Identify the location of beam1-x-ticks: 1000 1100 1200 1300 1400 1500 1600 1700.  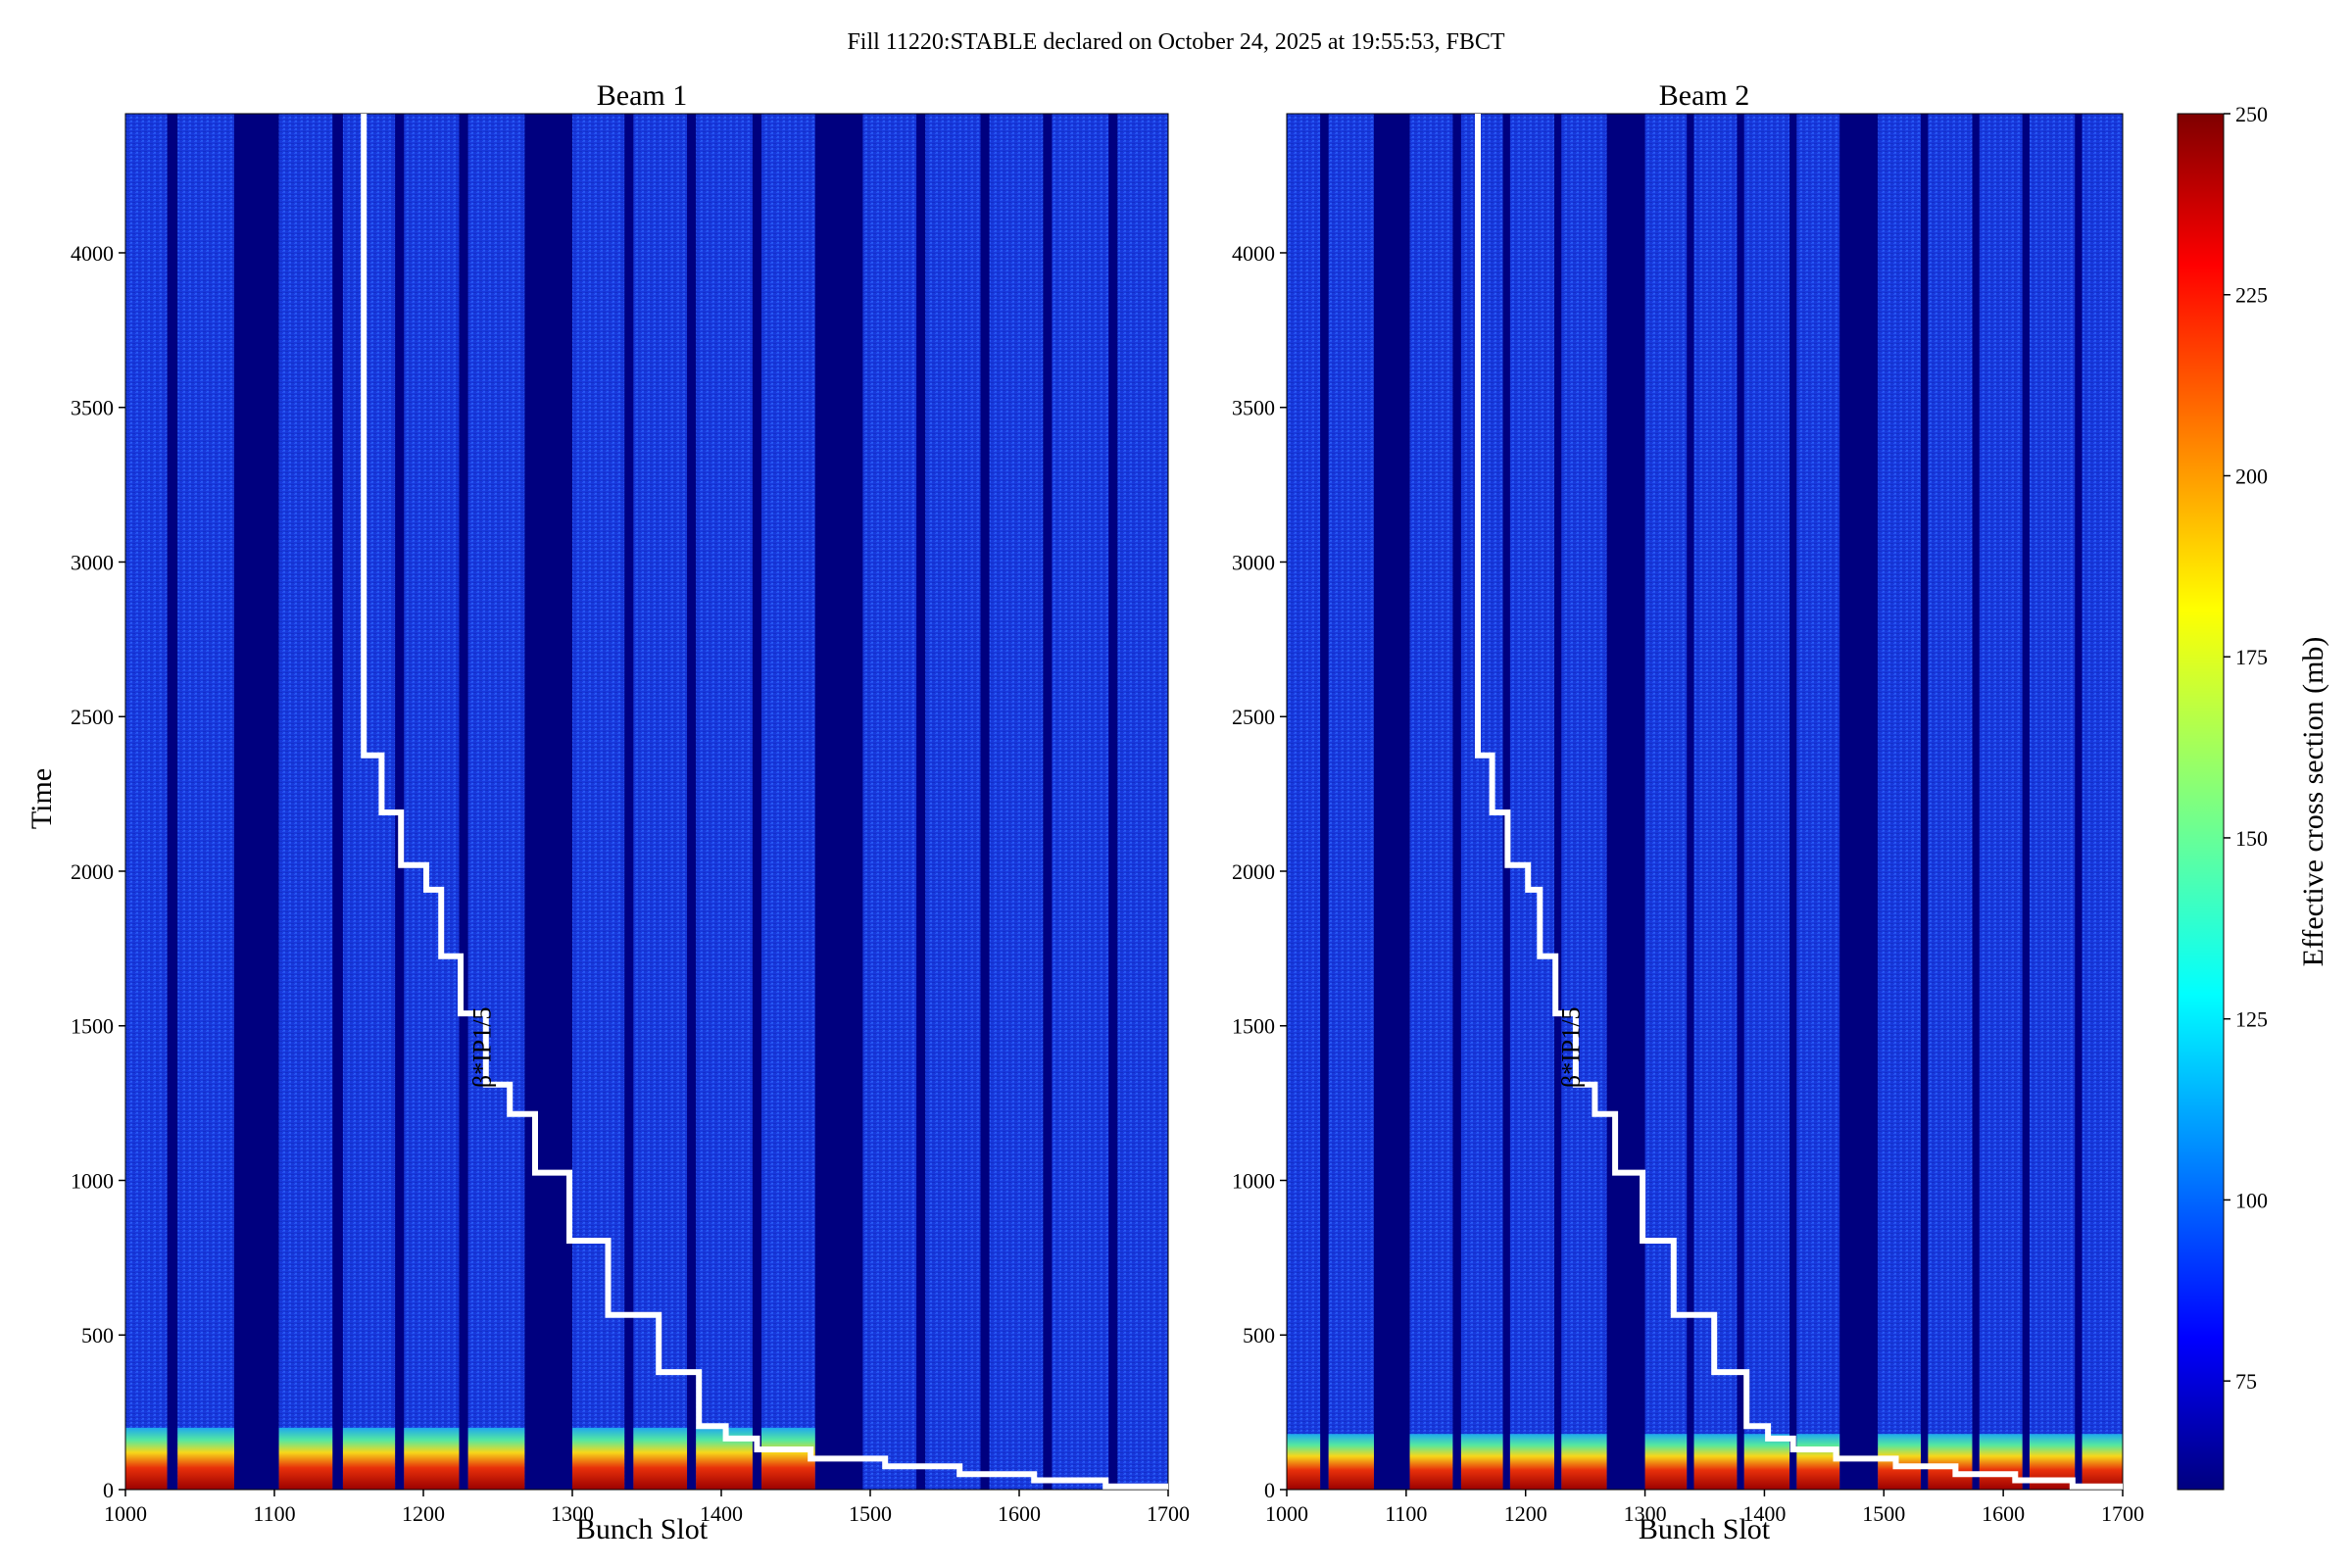
(647, 1508).